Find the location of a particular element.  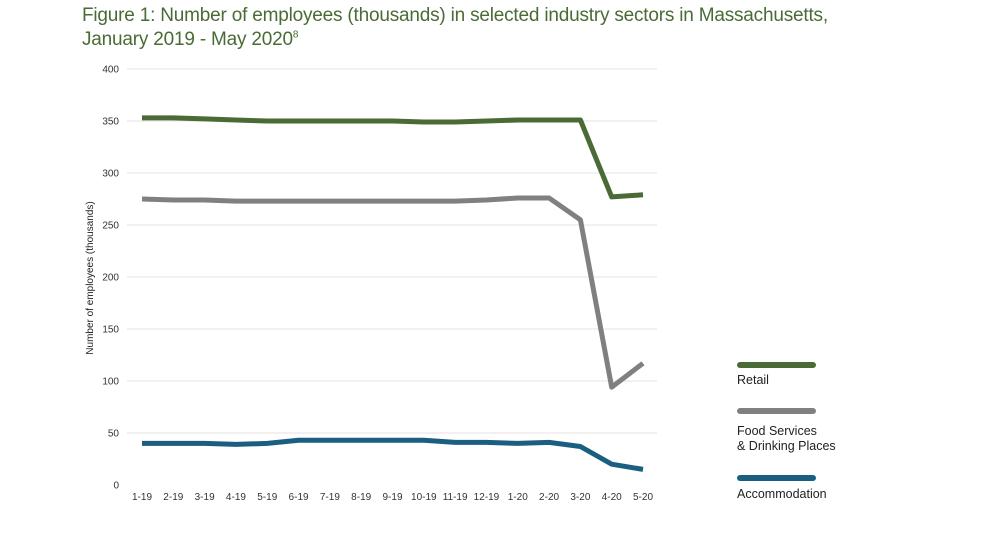

x-tick-label: 4-20 is located at coordinates (612, 497).